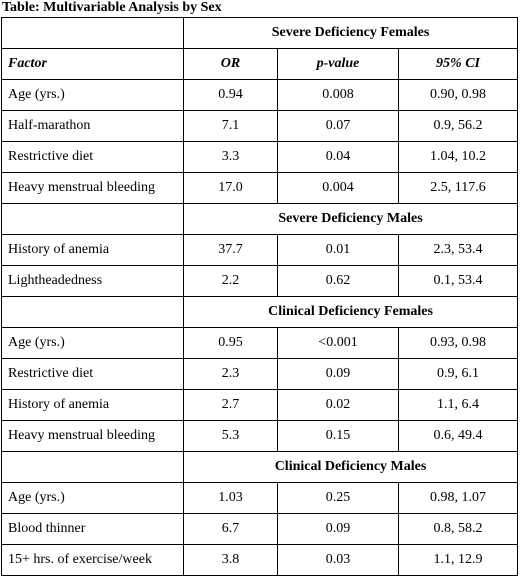 The image size is (520, 586). Describe the element at coordinates (458, 157) in the screenshot. I see `ci-cell: 1.04, 10.2` at that location.